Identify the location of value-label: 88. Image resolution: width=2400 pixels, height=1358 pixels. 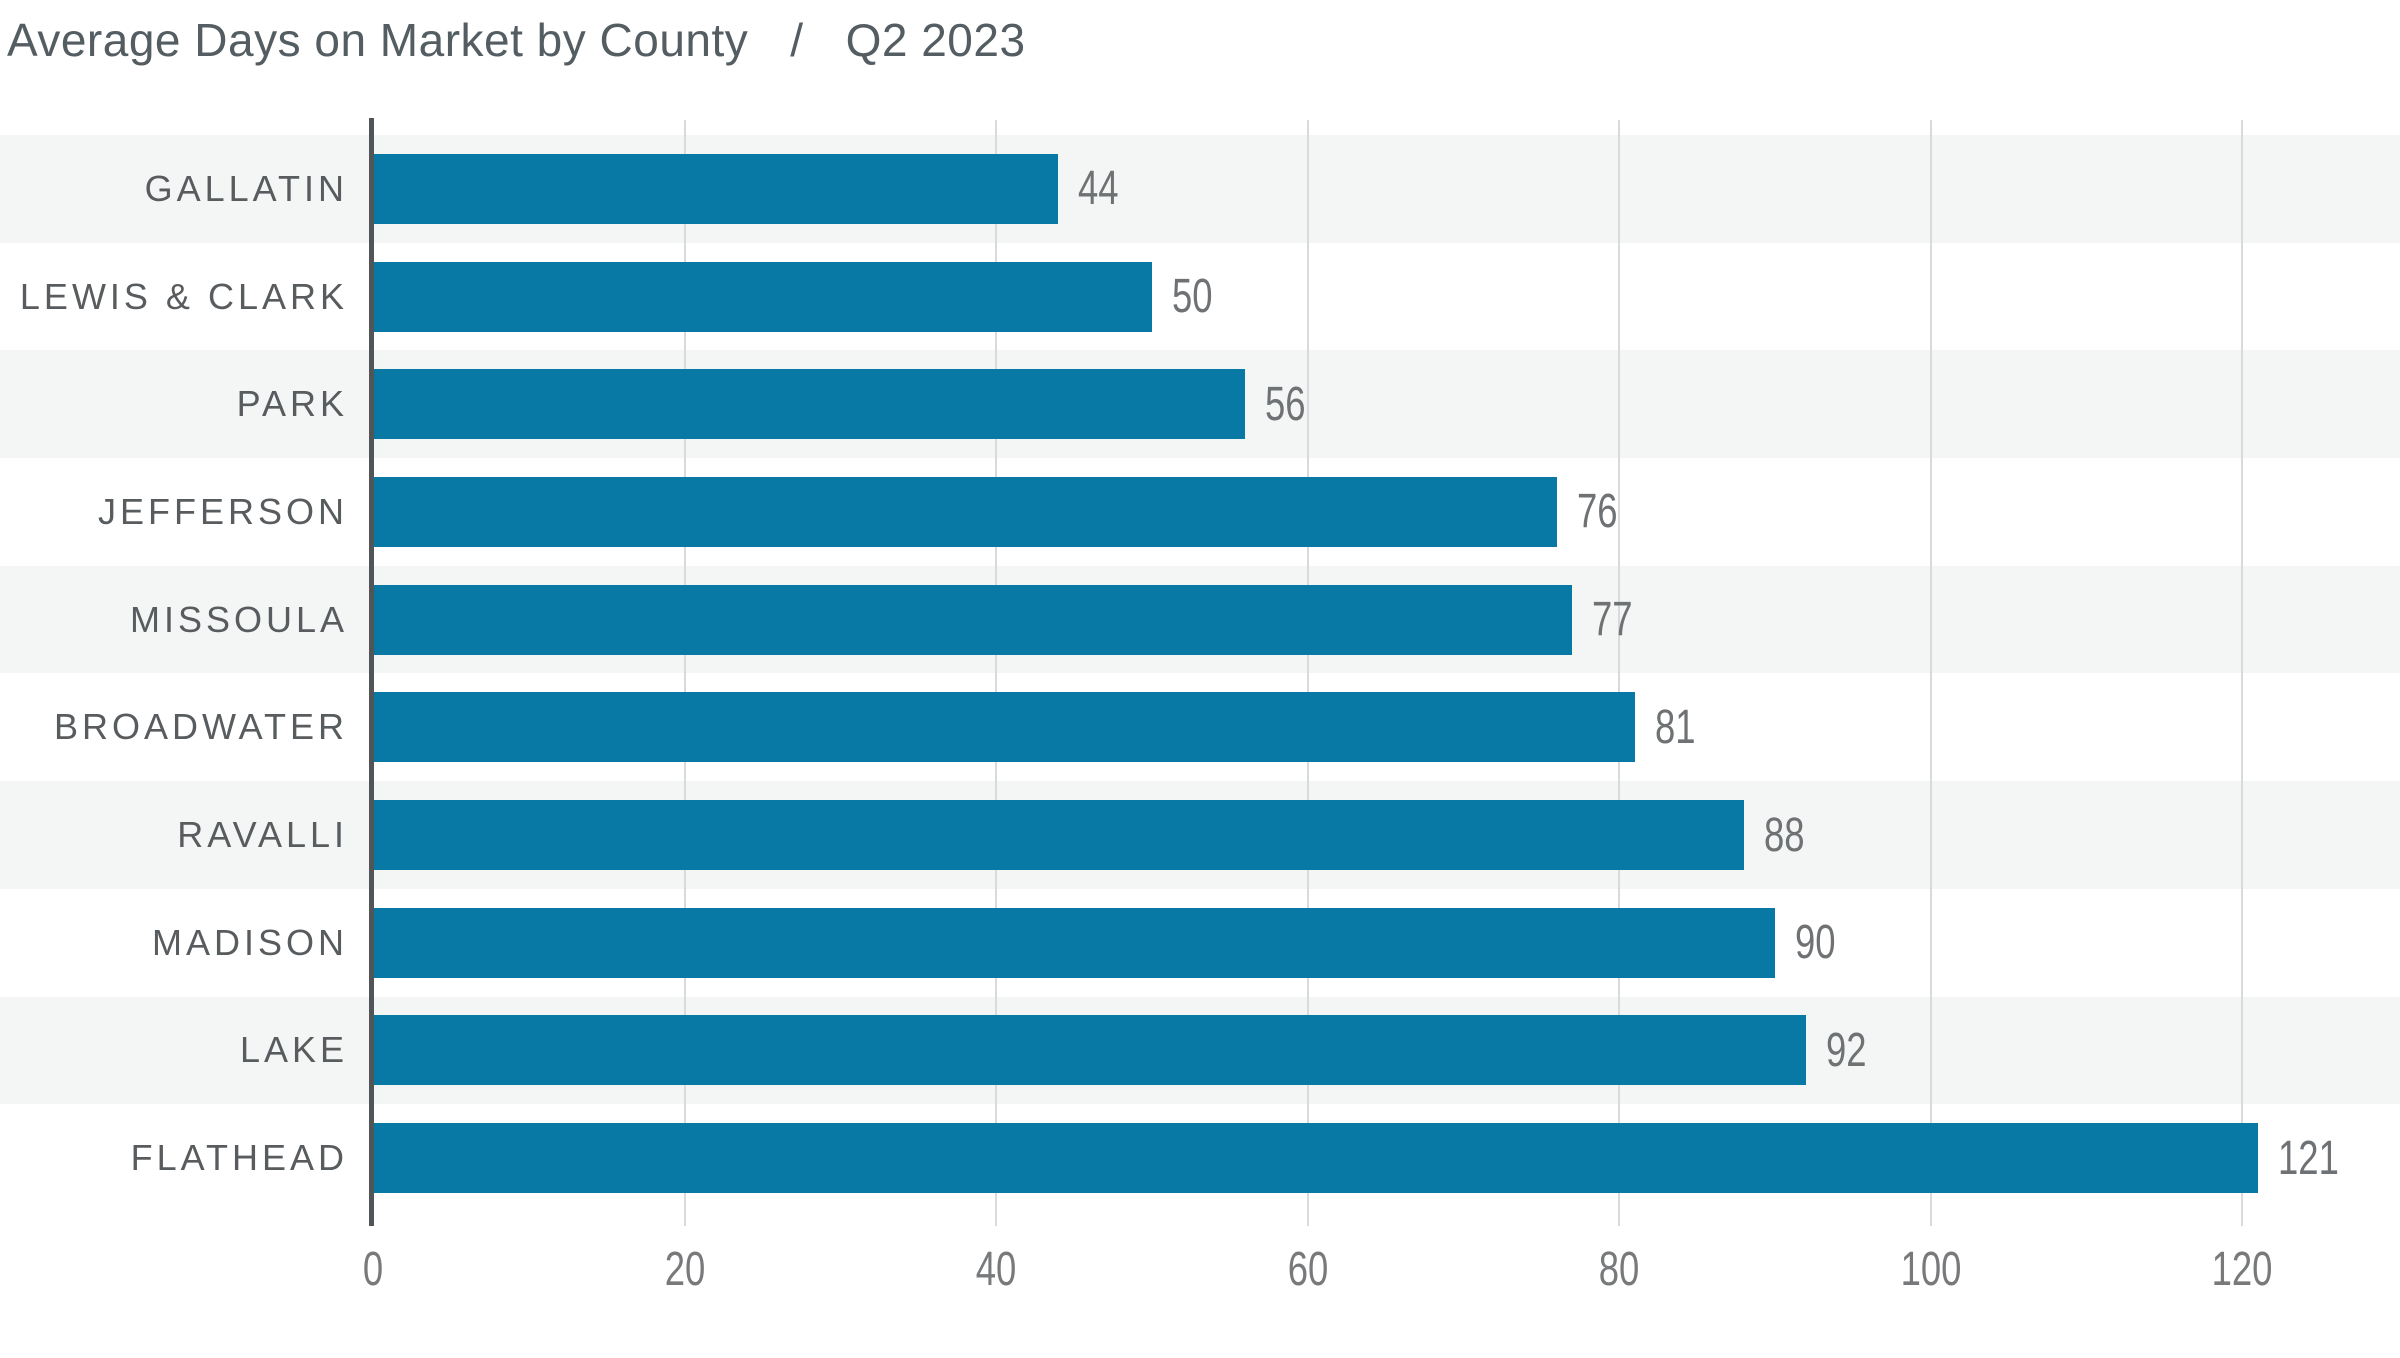
(1784, 835).